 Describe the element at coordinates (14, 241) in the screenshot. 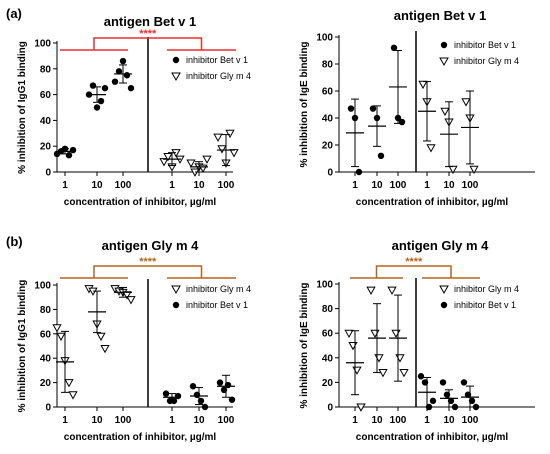

I see `panel-b-label: (b)` at that location.